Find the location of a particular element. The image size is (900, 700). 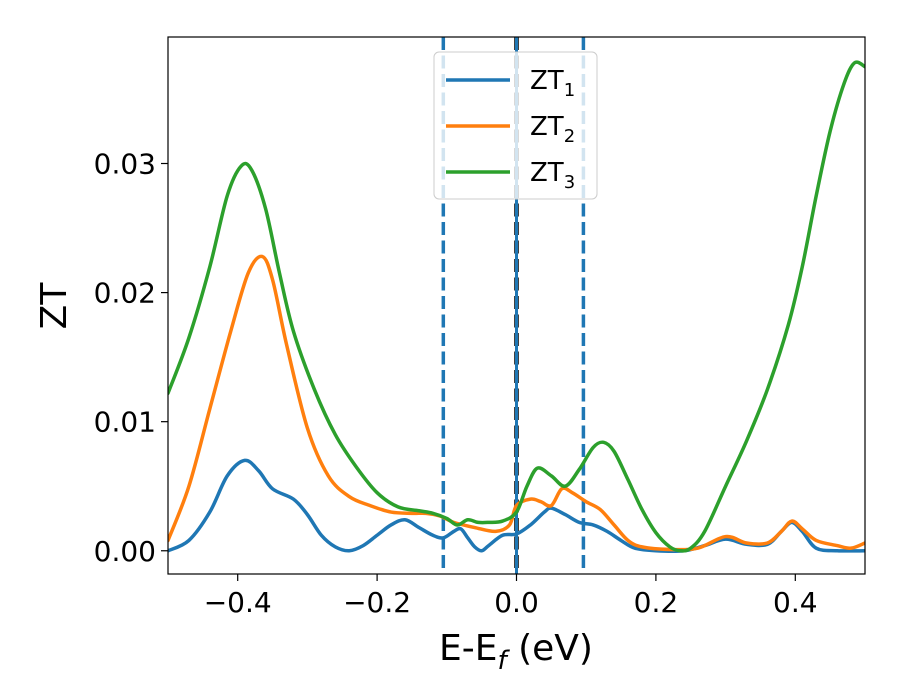

legend-label: ZT3 is located at coordinates (552, 175).